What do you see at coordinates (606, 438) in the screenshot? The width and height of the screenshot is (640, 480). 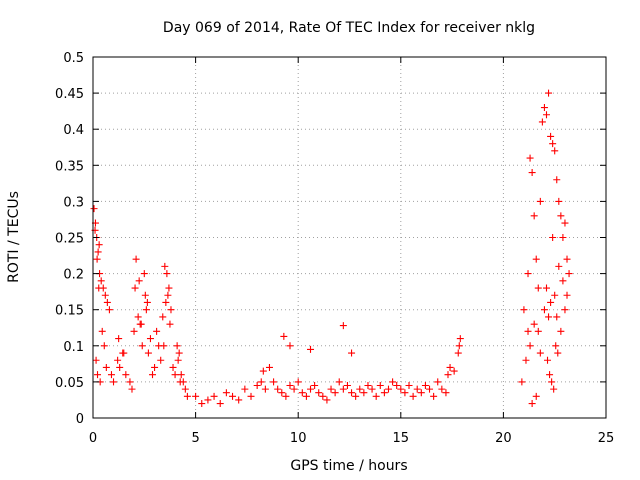 I see `x-tick-label: 25` at bounding box center [606, 438].